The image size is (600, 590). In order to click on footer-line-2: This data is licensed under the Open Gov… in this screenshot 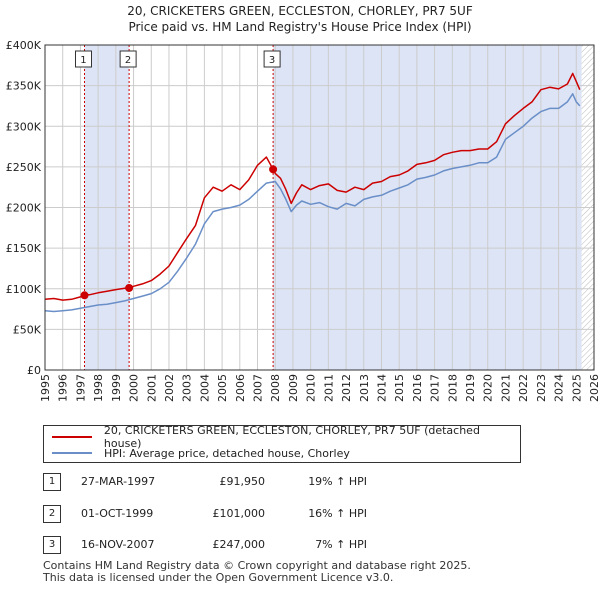, I will do `click(218, 577)`.